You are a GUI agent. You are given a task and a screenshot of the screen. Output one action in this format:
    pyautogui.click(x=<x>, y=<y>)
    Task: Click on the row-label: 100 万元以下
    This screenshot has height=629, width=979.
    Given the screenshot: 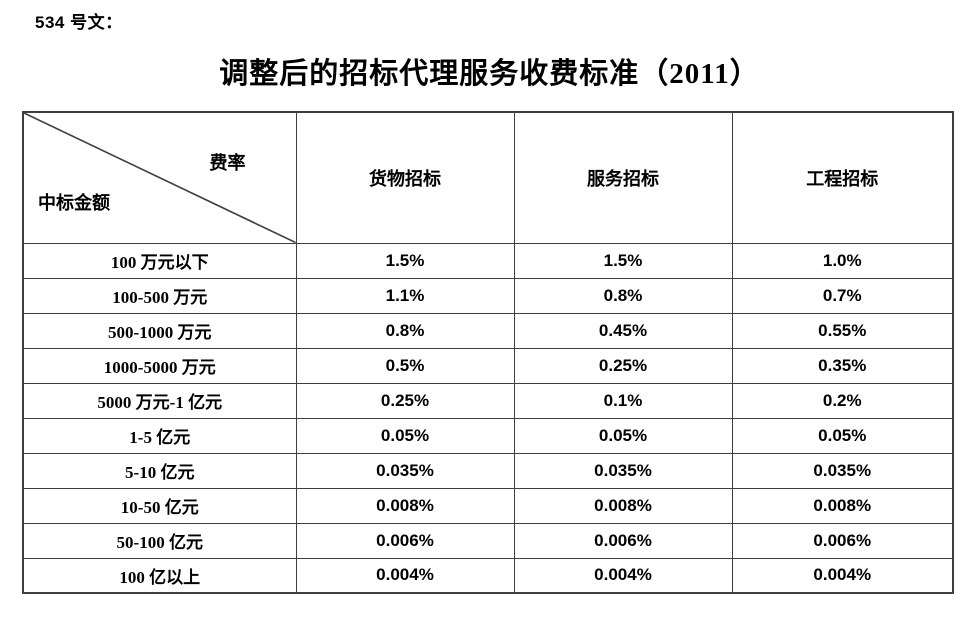 What is the action you would take?
    pyautogui.click(x=159, y=260)
    